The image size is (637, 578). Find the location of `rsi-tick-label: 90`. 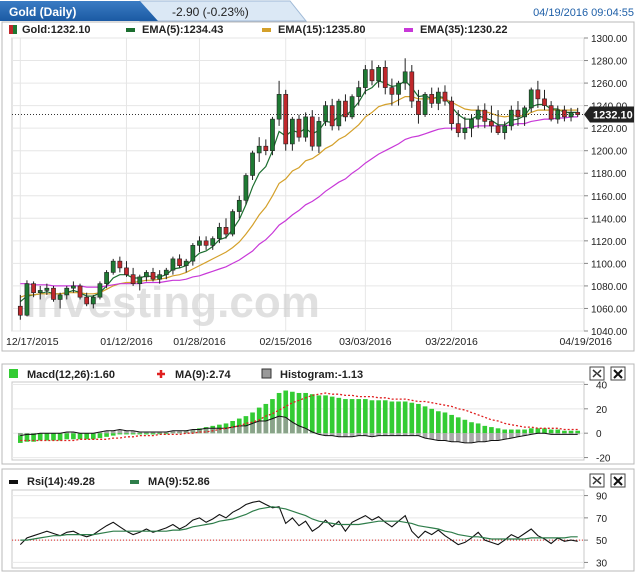

rsi-tick-label: 90 is located at coordinates (602, 497).